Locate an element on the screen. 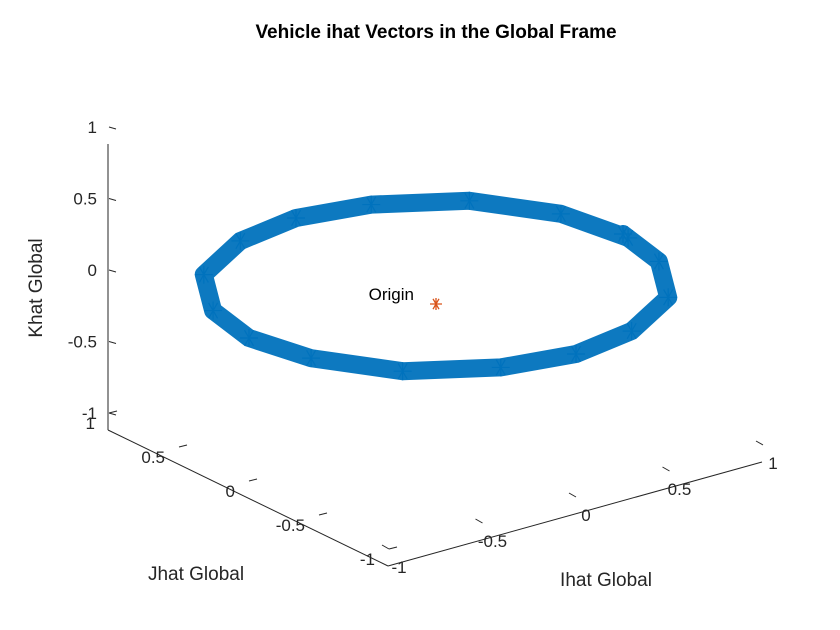 This screenshot has height=630, width=840. y-tick-label: -0.5 is located at coordinates (290, 525).